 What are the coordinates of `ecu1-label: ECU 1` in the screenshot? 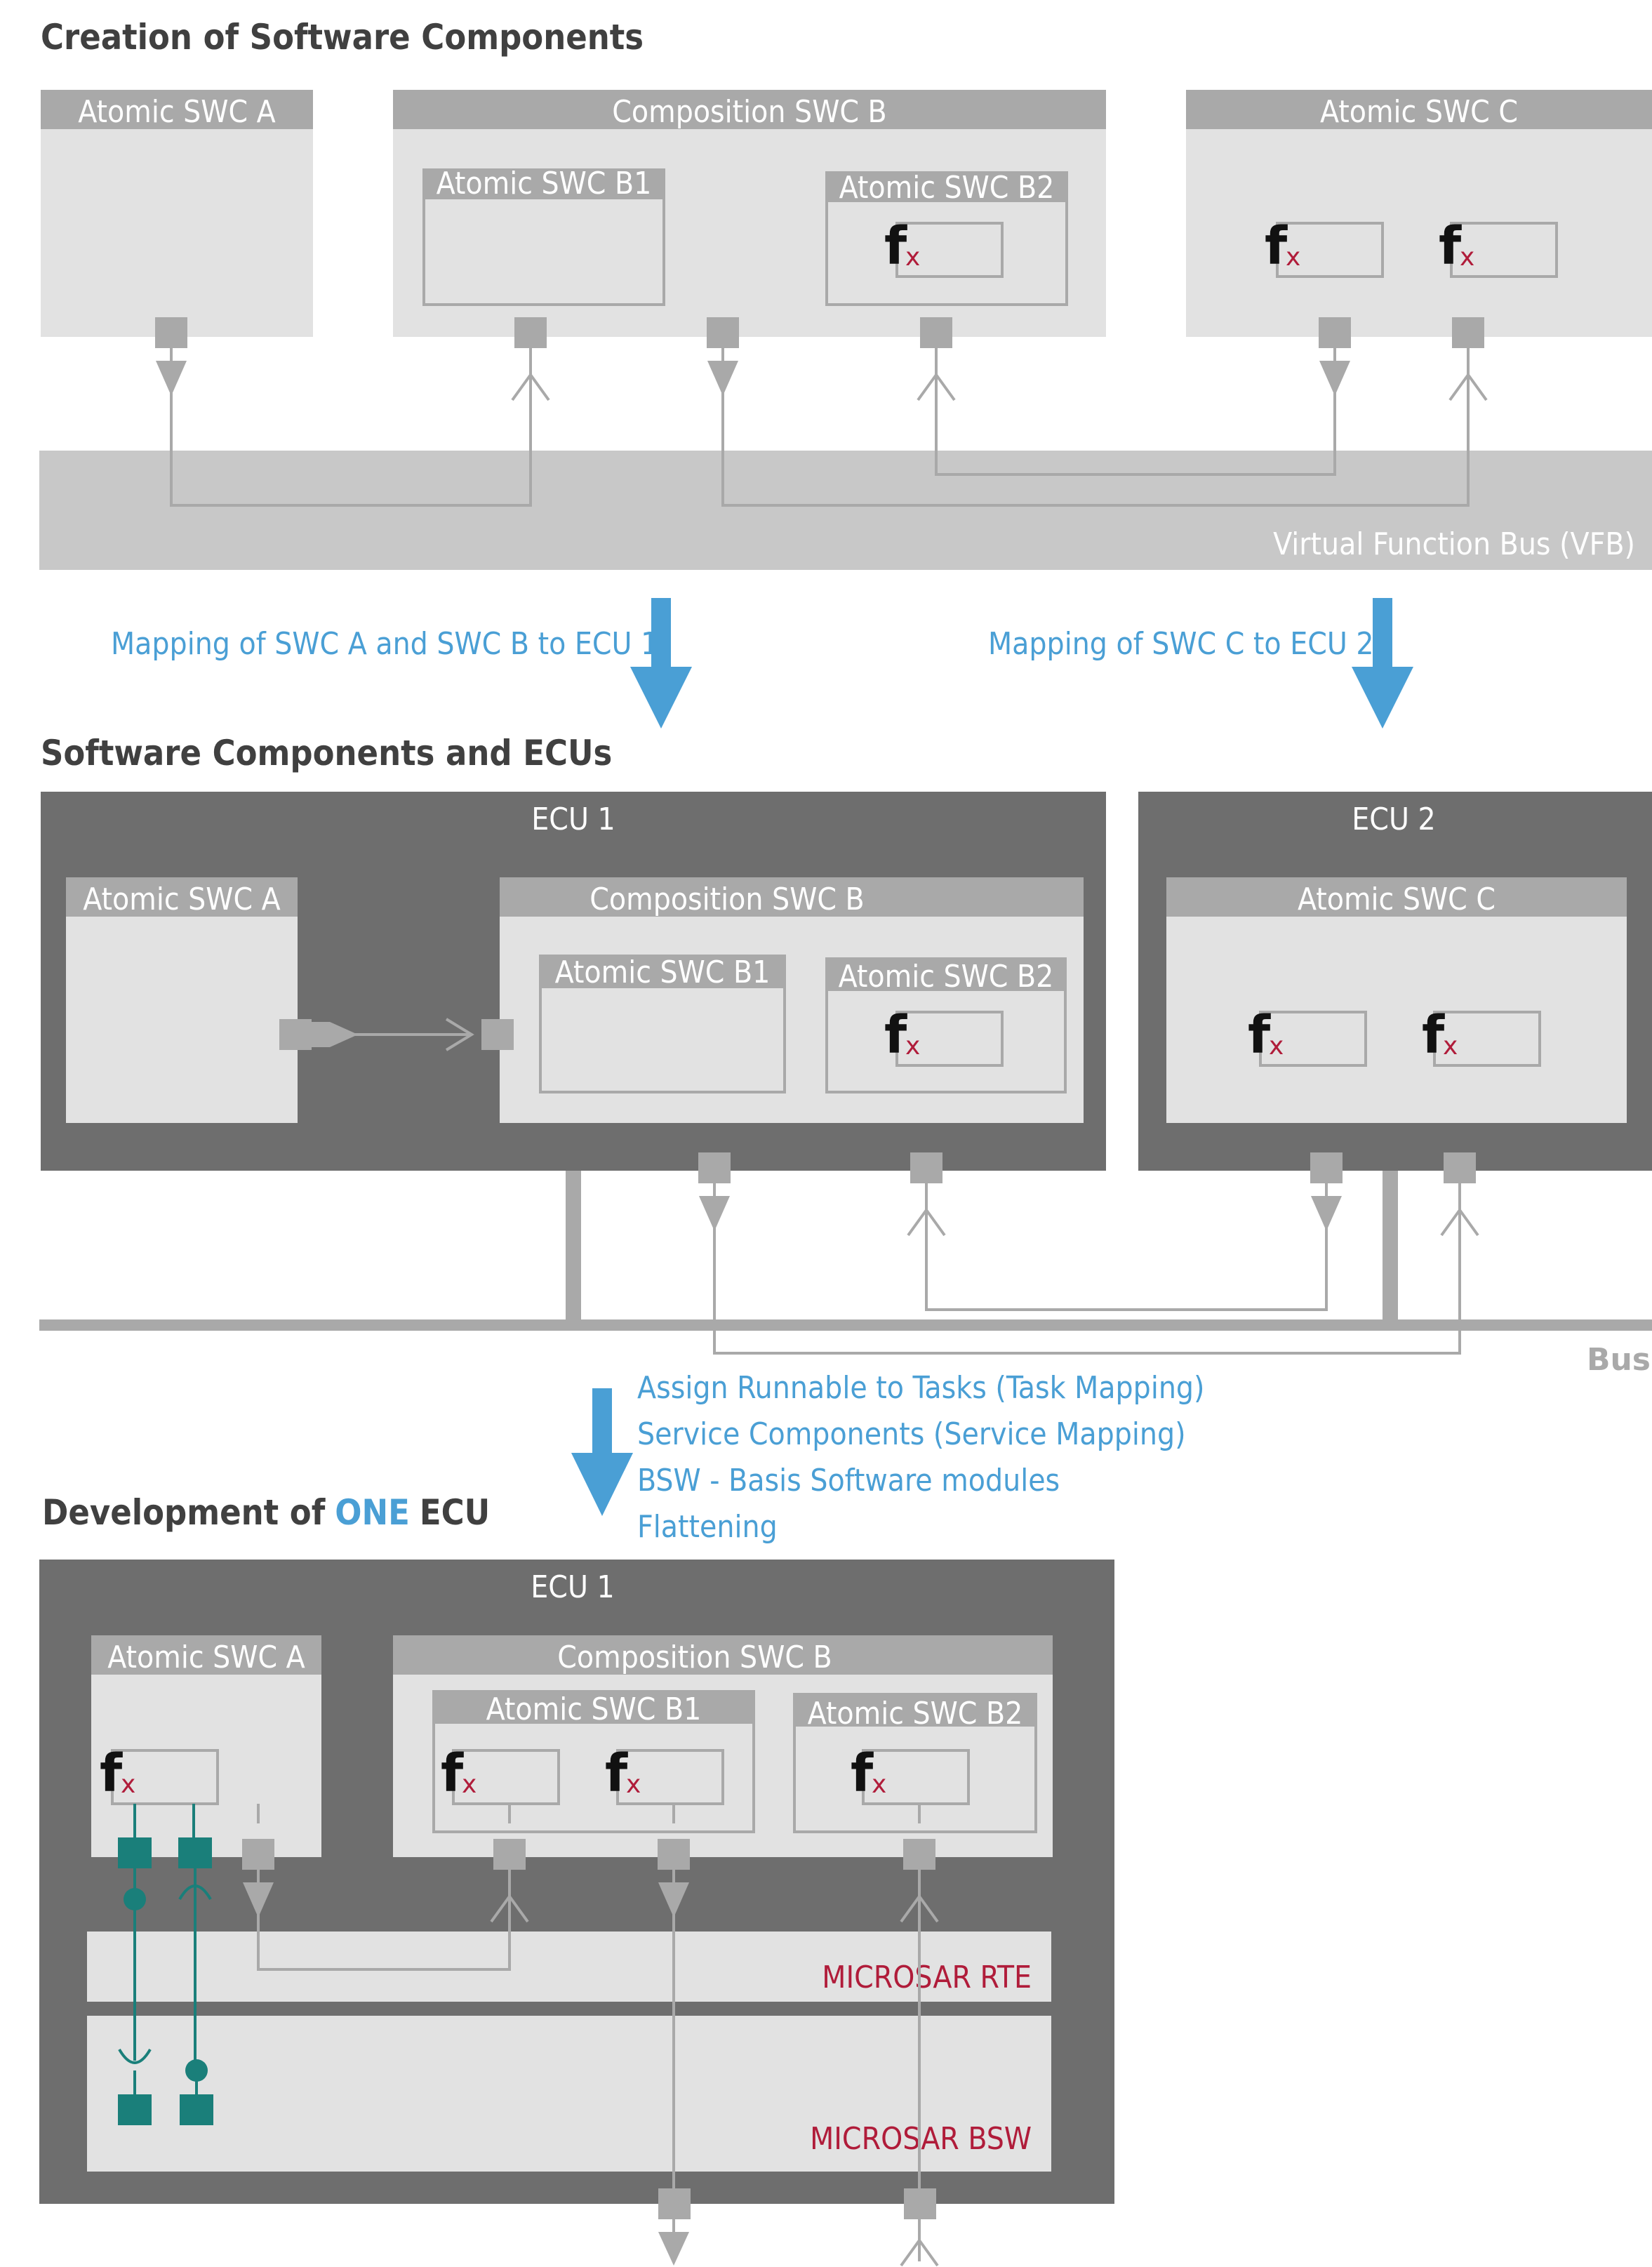 It's located at (573, 1587).